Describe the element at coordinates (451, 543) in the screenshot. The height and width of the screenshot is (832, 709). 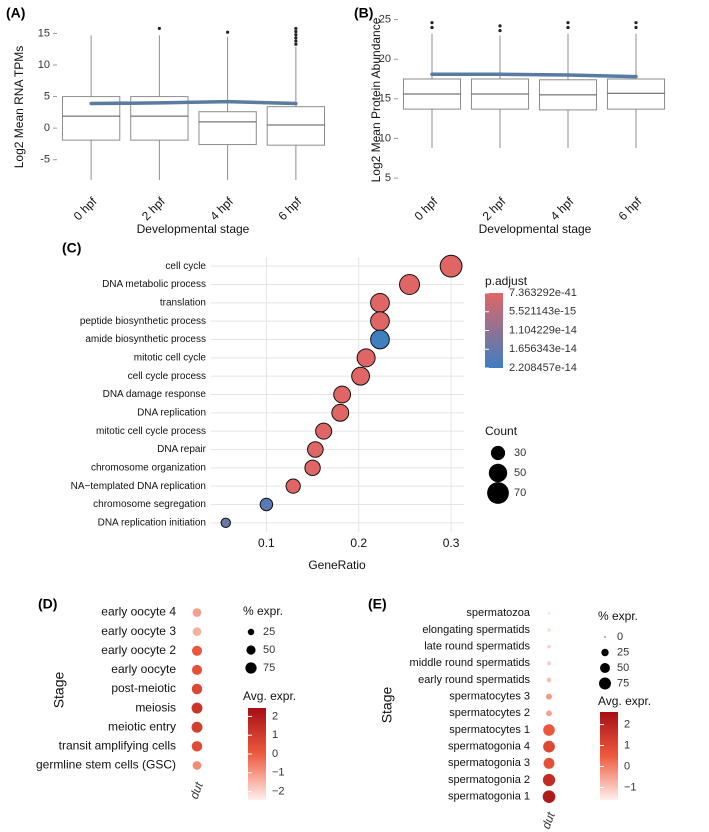
I see `x-tick-label: 0.3` at that location.